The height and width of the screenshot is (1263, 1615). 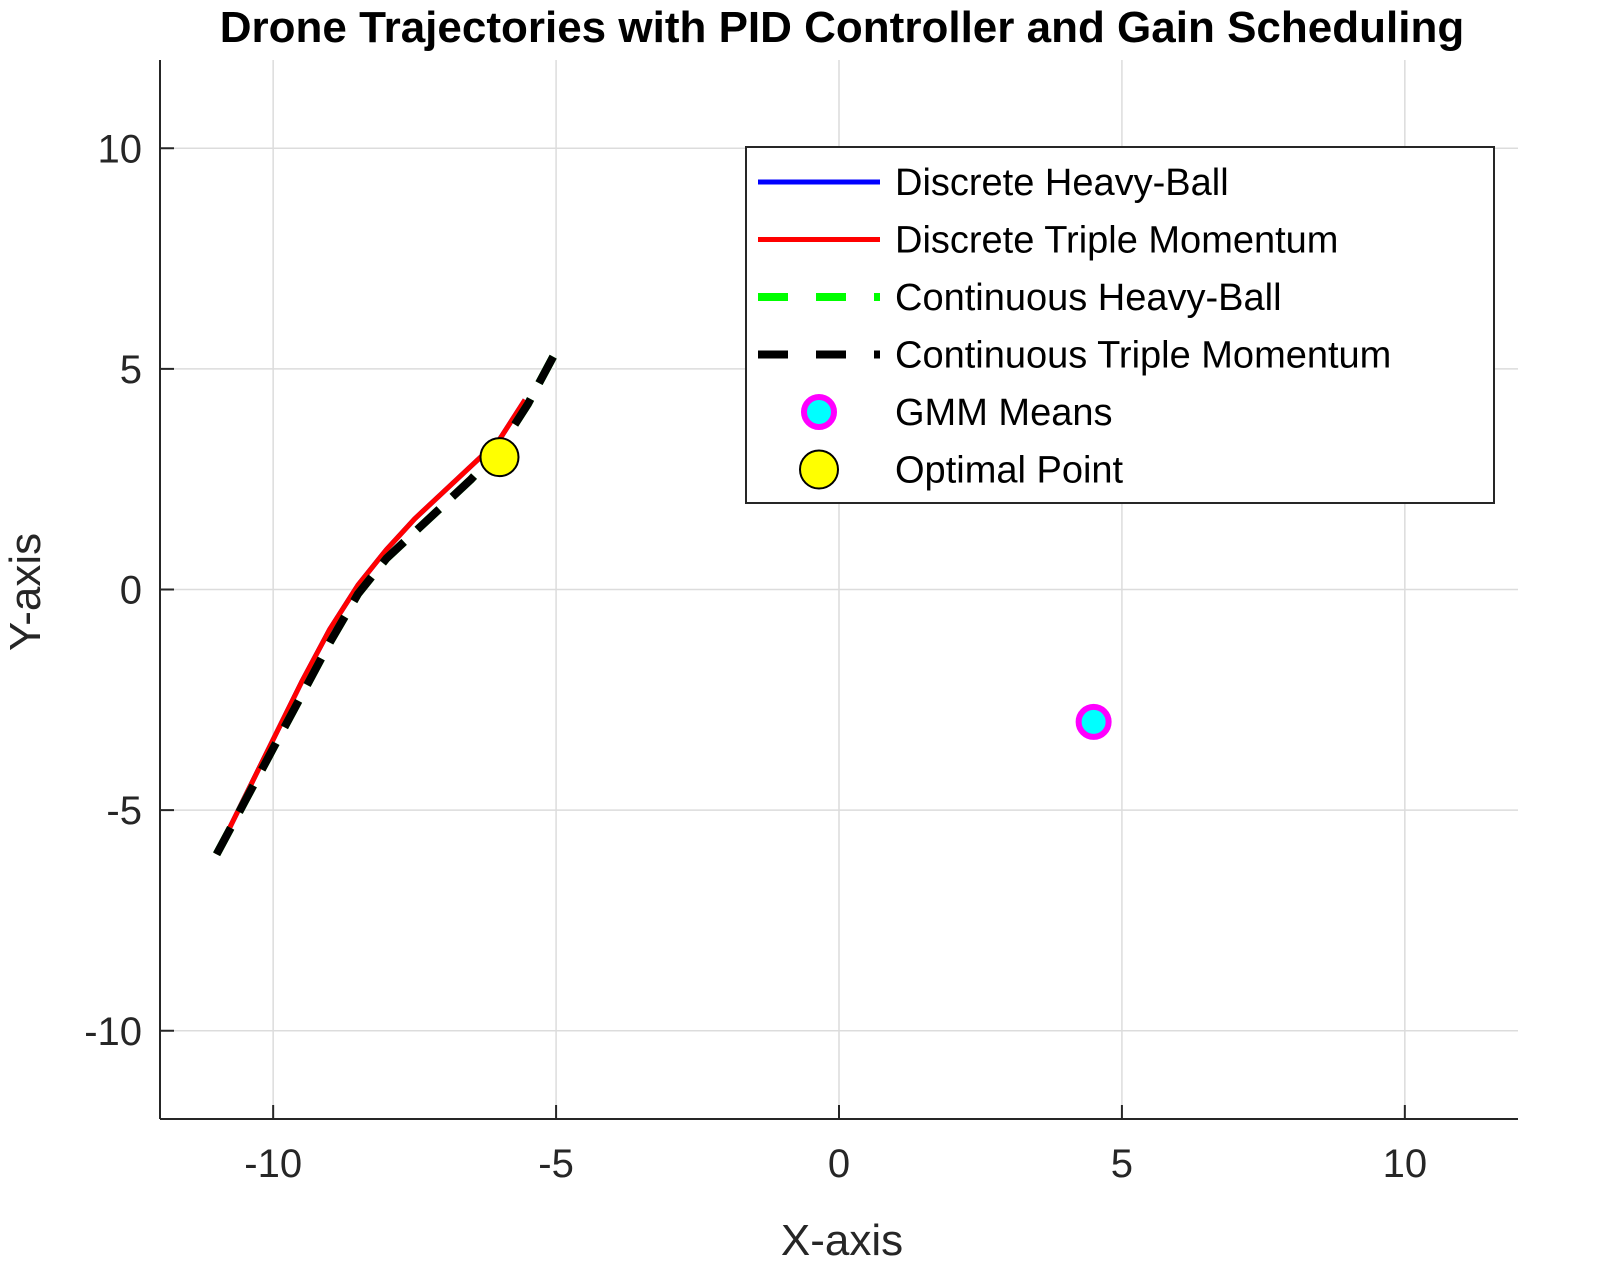 I want to click on series-layer, so click(x=386, y=603).